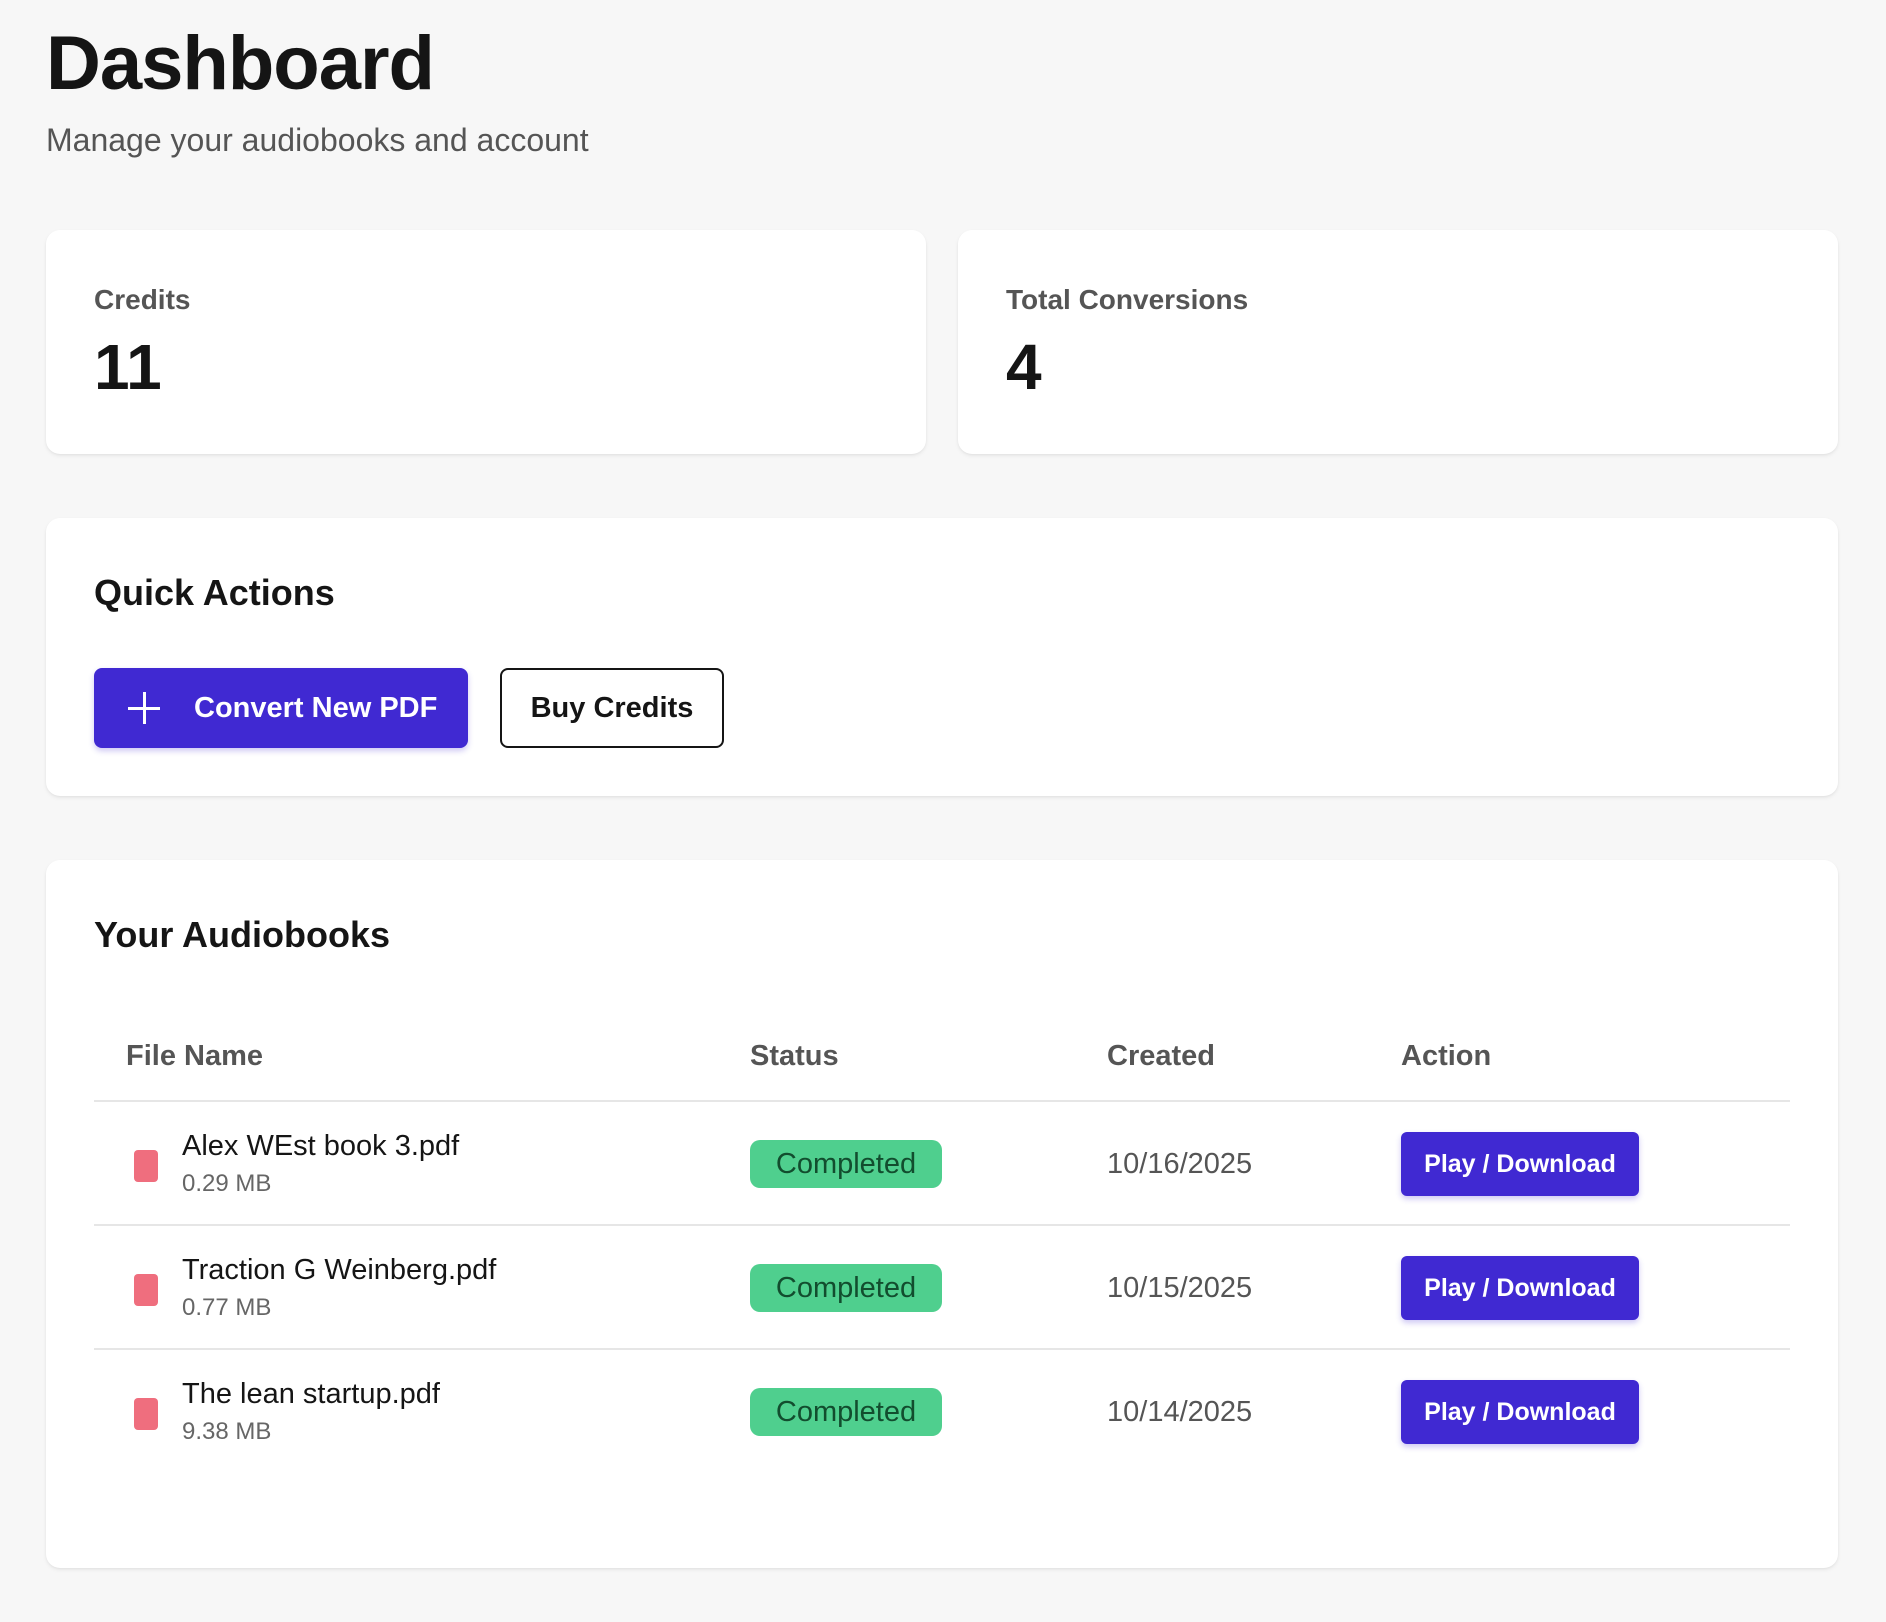 Image resolution: width=1886 pixels, height=1622 pixels. What do you see at coordinates (1180, 1164) in the screenshot?
I see `created-date: 10/16/2025` at bounding box center [1180, 1164].